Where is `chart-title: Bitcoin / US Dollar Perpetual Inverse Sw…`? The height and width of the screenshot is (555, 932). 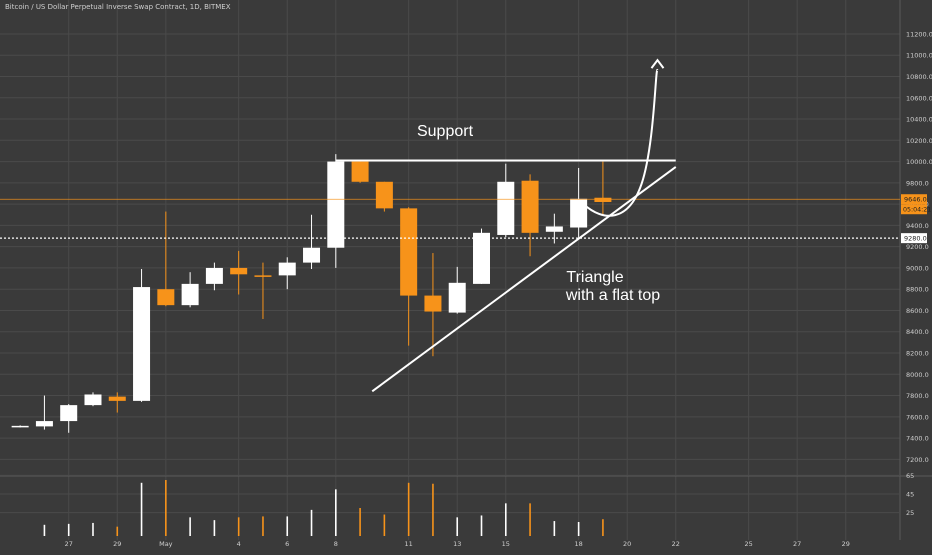 chart-title: Bitcoin / US Dollar Perpetual Inverse Sw… is located at coordinates (118, 7).